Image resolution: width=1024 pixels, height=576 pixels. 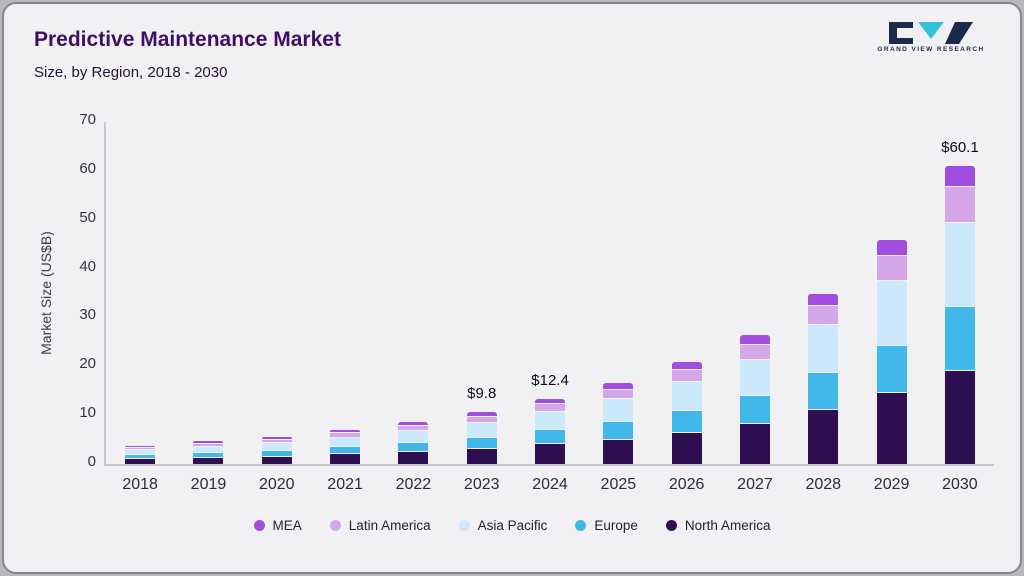 What do you see at coordinates (131, 72) in the screenshot?
I see `page-subtitle: Size, by Region, 2018 - 2030` at bounding box center [131, 72].